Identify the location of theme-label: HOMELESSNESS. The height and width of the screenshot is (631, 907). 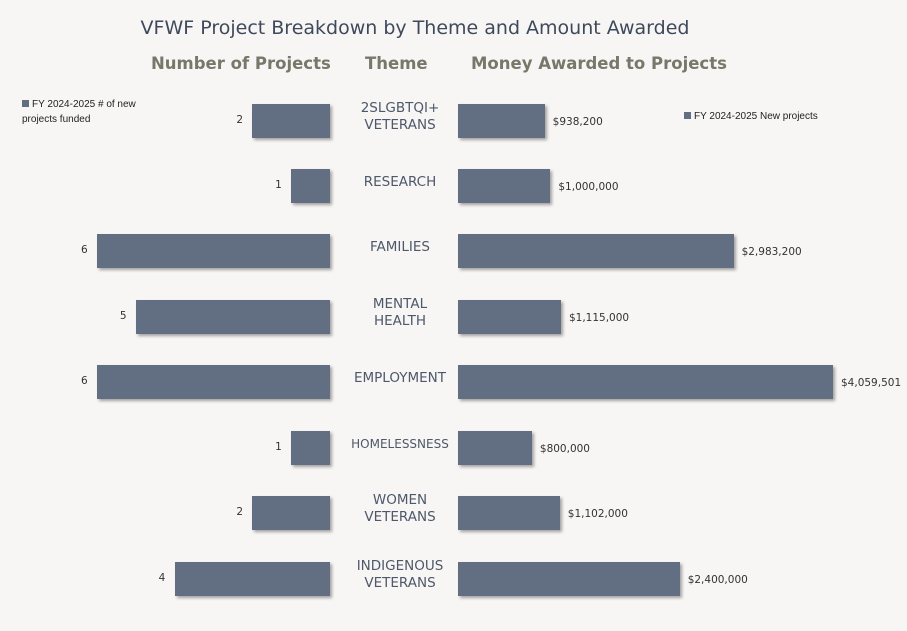
(400, 444).